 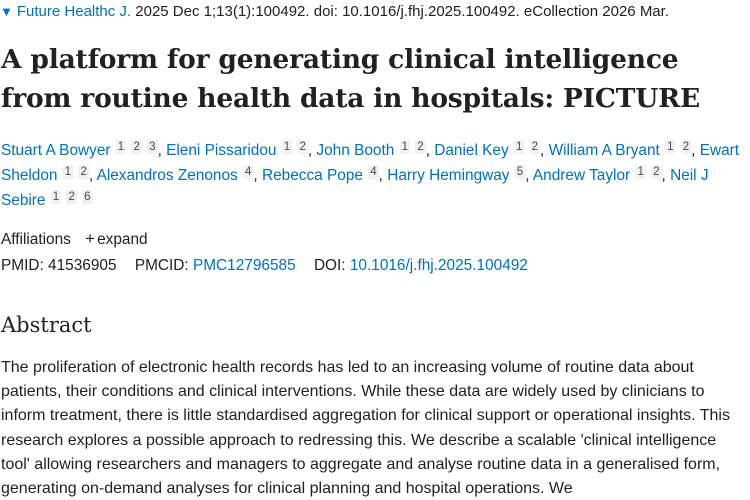 I want to click on doi-link: 10.1016/j.fhj.2025.100492, so click(x=438, y=265).